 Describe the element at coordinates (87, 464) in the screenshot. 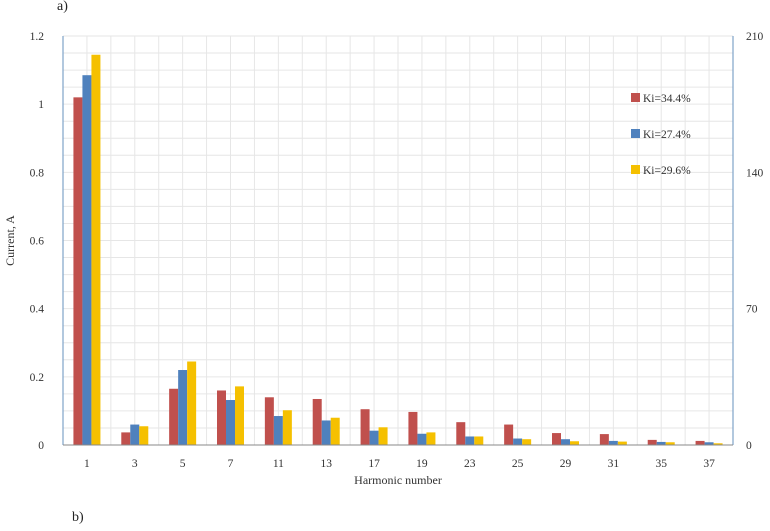

I see `x-tick-label: 1` at that location.